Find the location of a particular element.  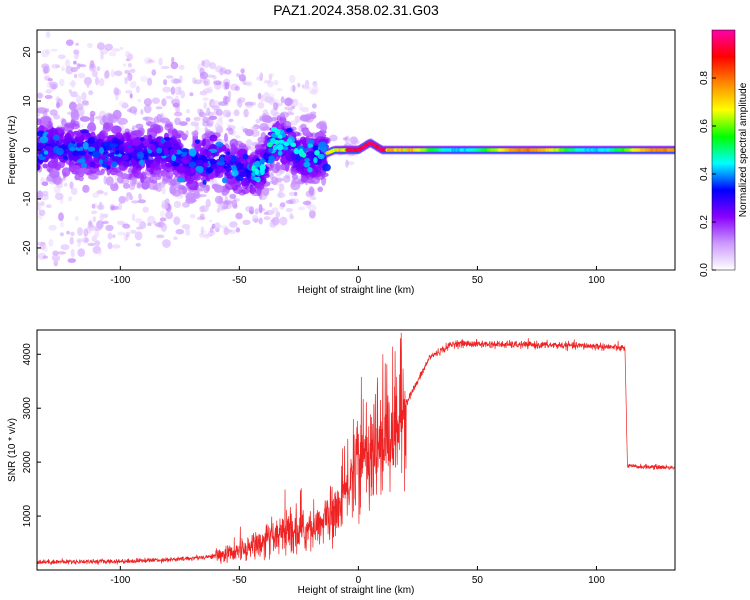

colorbar-ticks: 0.0 0.2 0.4 0.6 0.8 is located at coordinates (707, 174).